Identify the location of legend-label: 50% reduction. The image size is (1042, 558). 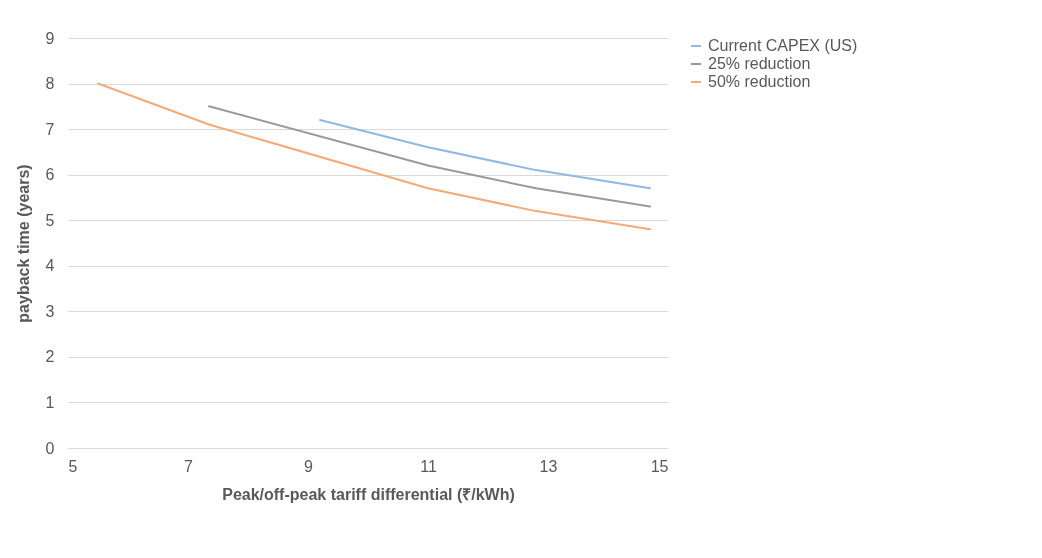
(759, 81).